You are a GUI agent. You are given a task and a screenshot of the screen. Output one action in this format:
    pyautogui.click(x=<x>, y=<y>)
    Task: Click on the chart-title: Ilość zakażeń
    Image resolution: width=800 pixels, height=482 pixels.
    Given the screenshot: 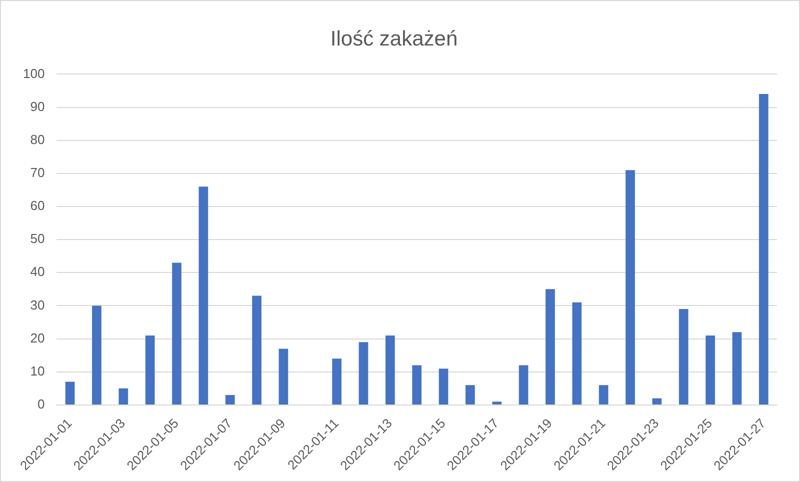 What is the action you would take?
    pyautogui.click(x=394, y=38)
    